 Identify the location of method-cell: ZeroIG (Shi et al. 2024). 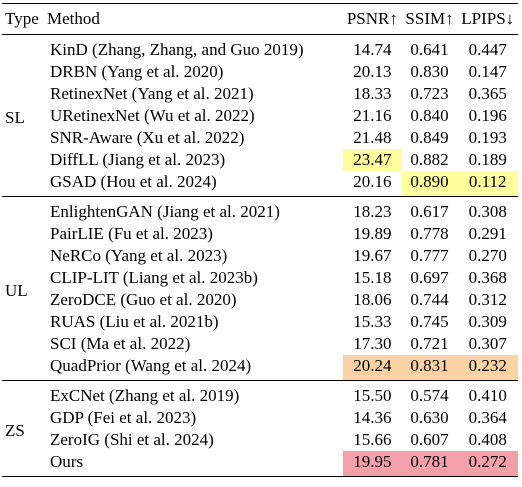
(132, 439).